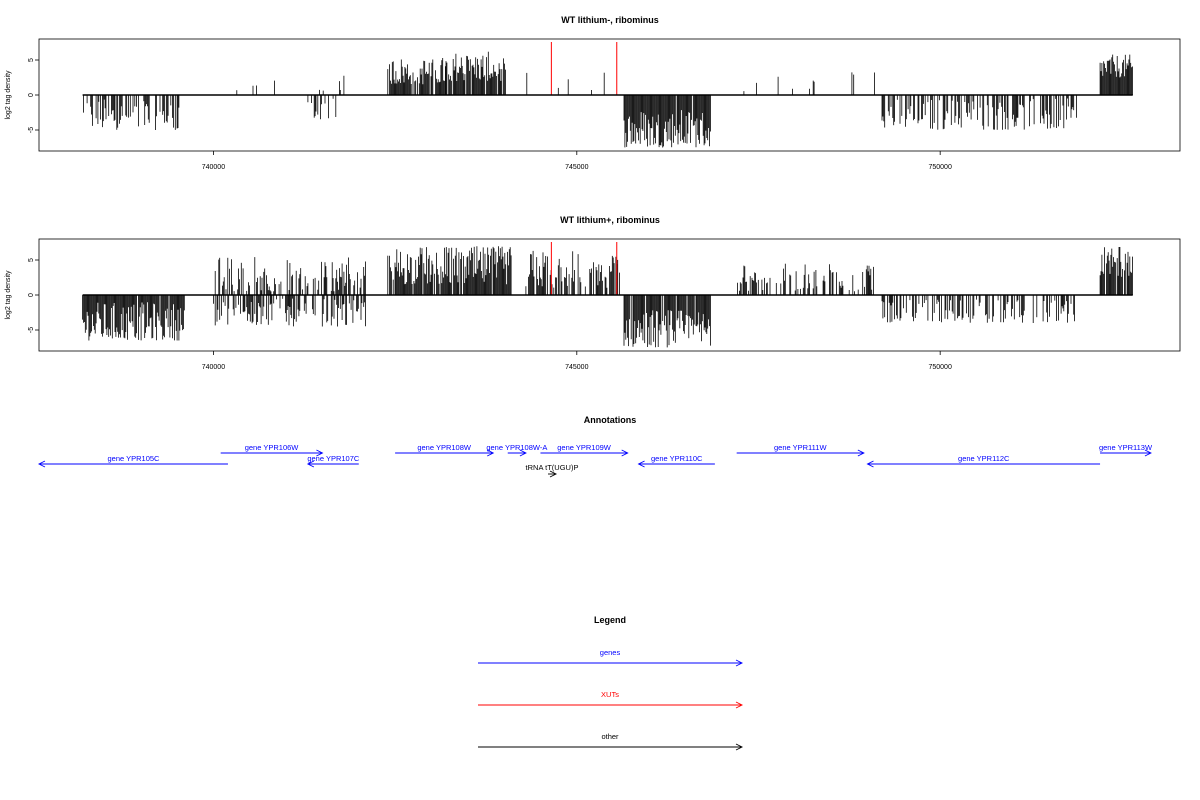 This screenshot has height=800, width=1200. I want to click on legend-title: Legend, so click(610, 620).